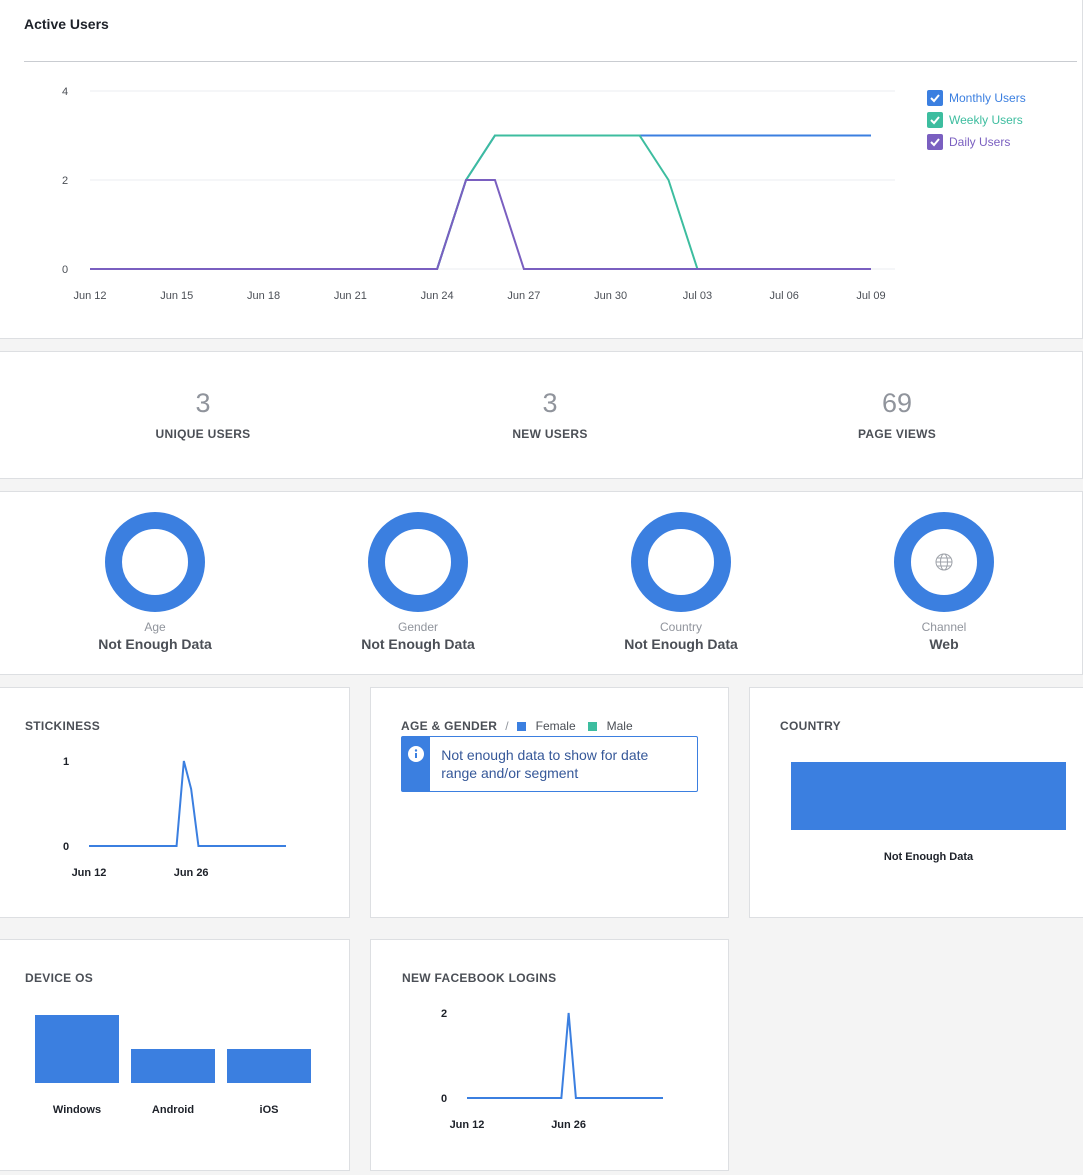 The image size is (1083, 1175). I want to click on legend-daily-users: Daily Users, so click(968, 142).